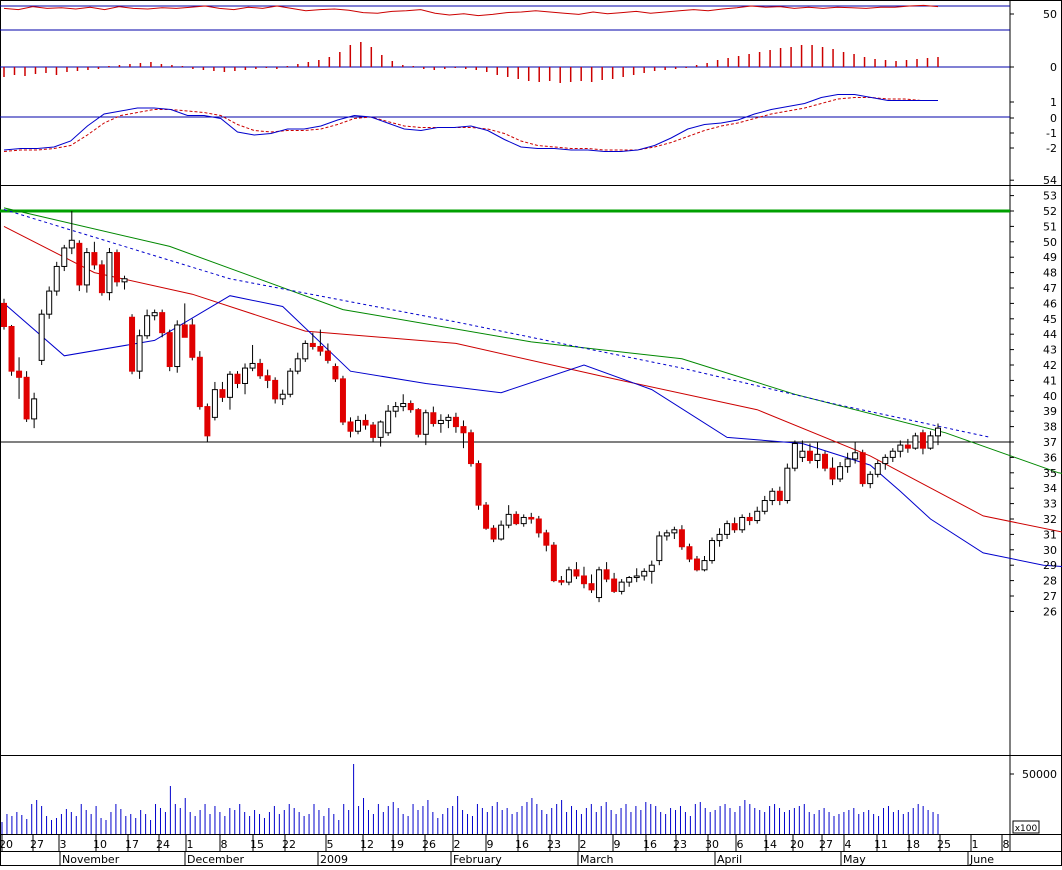  What do you see at coordinates (770, 844) in the screenshot?
I see `date-tick-label: 14` at bounding box center [770, 844].